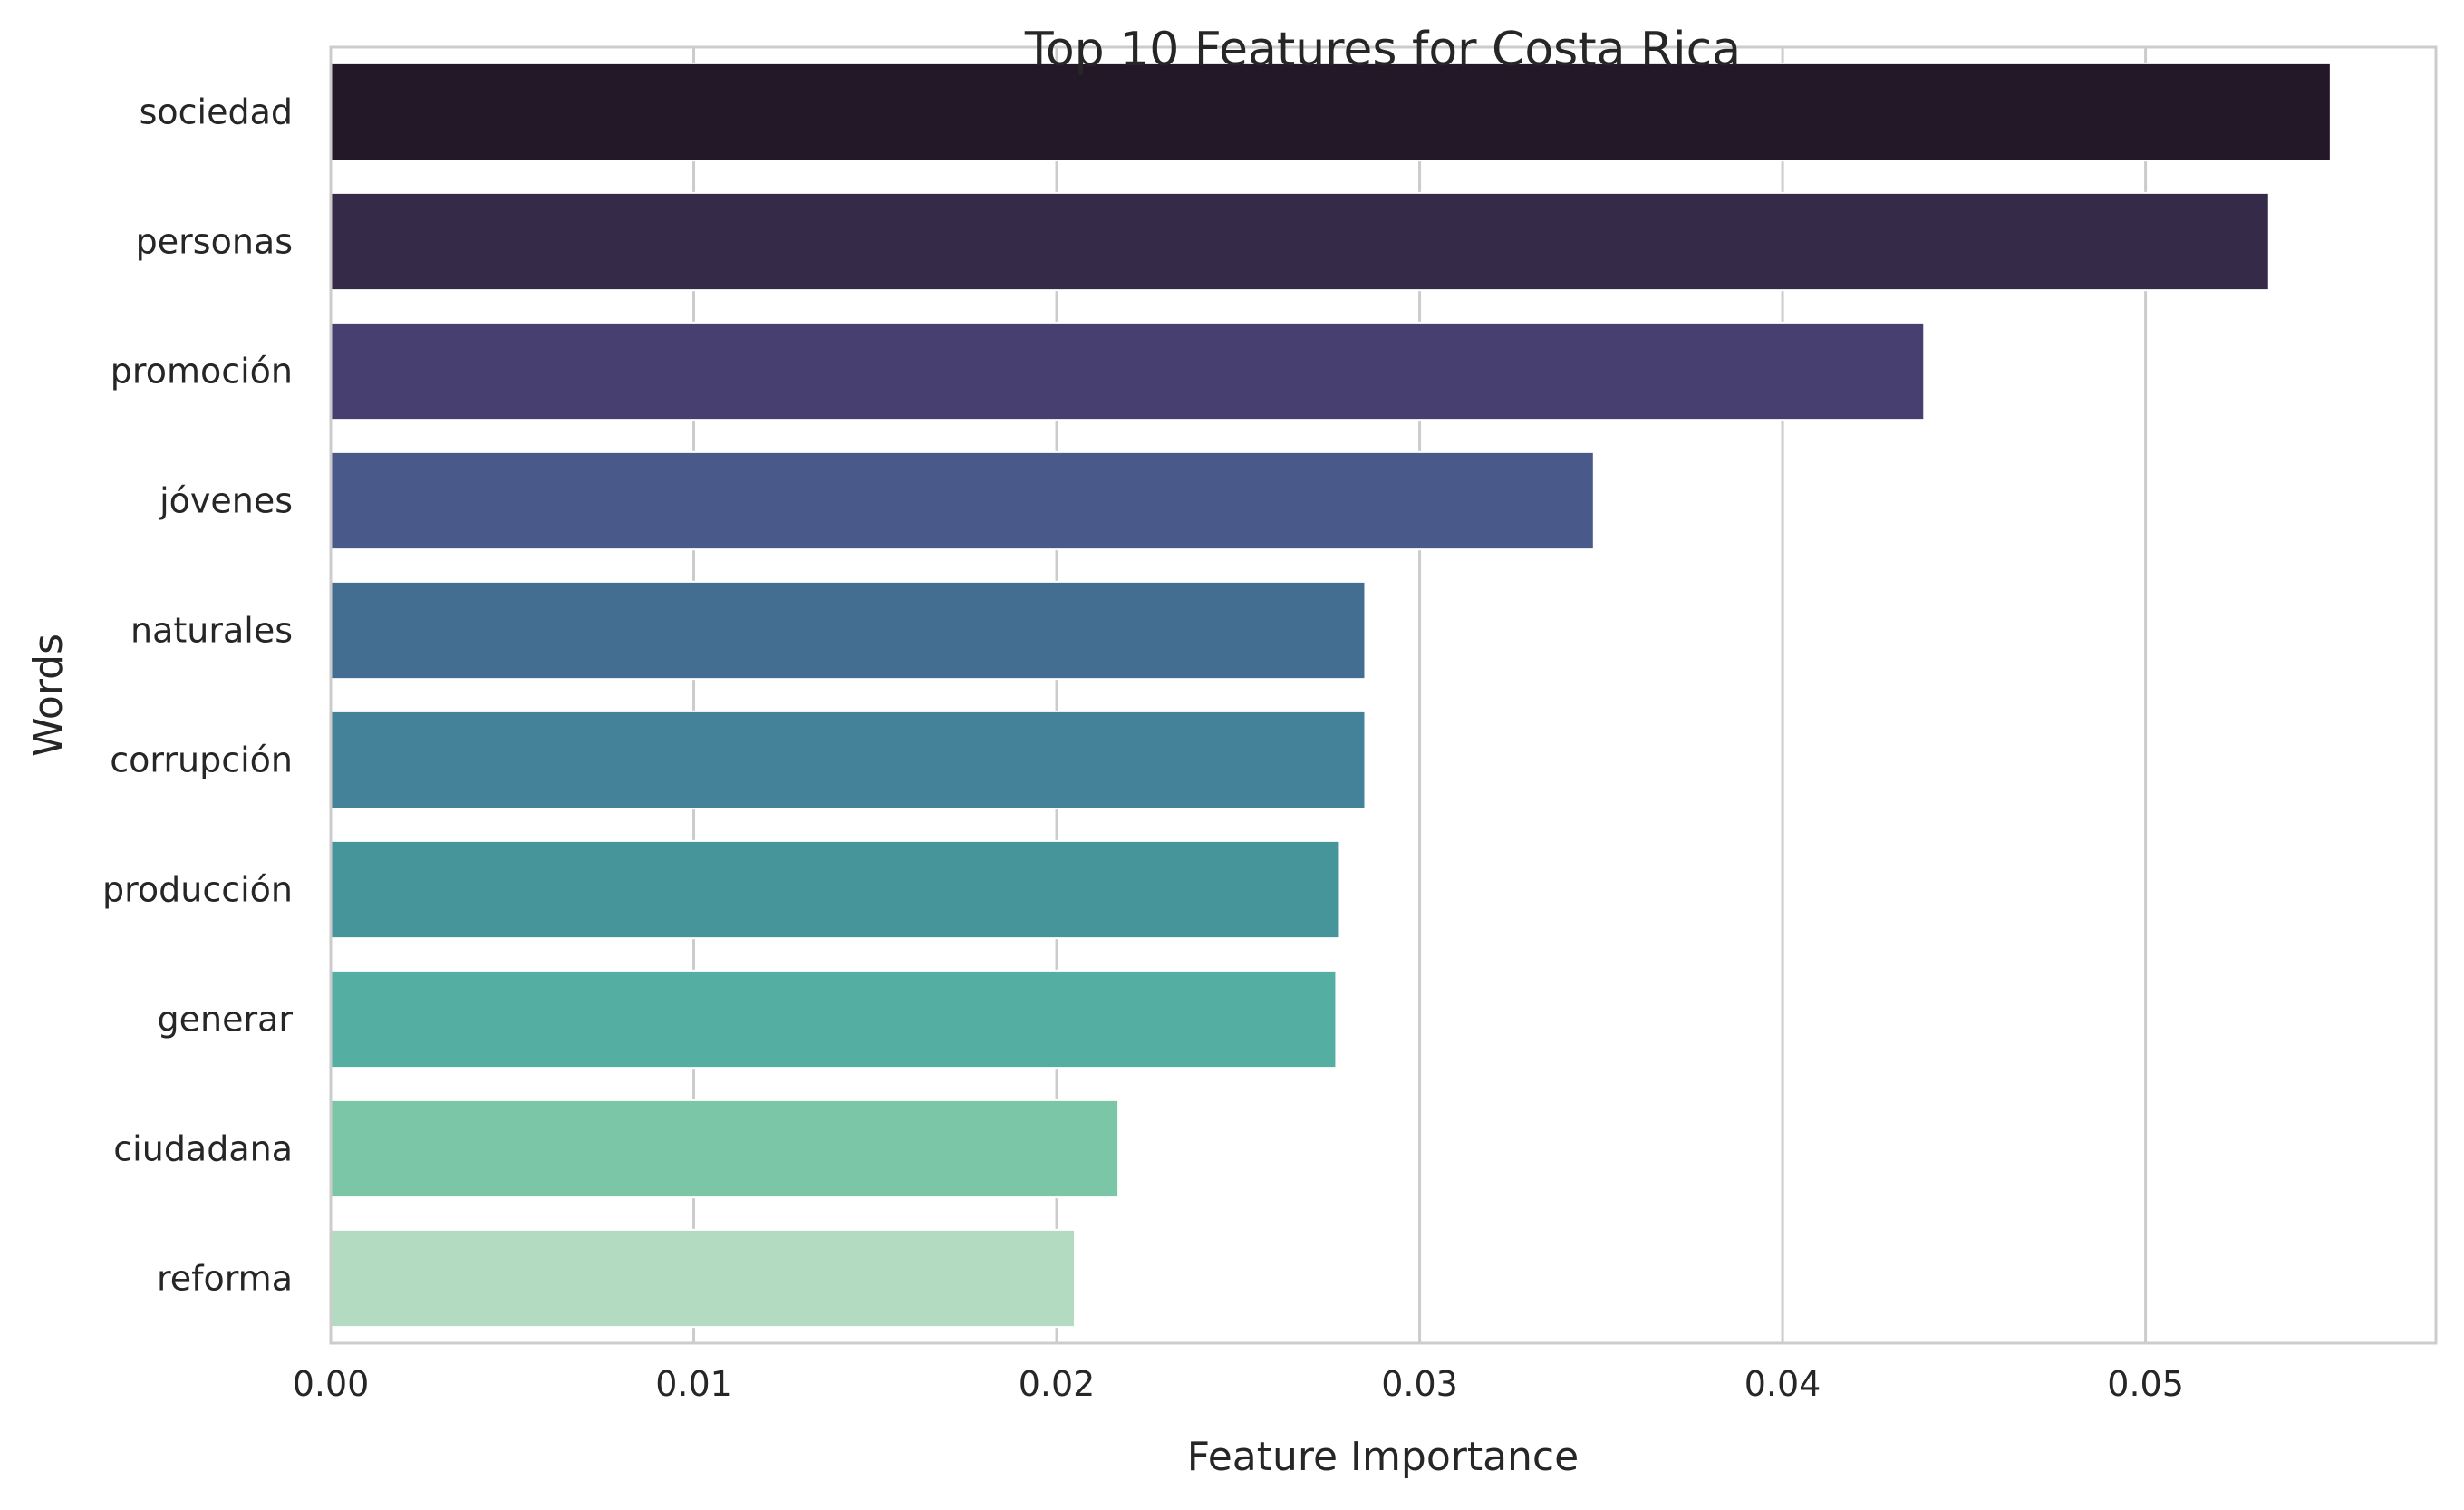  Describe the element at coordinates (48, 695) in the screenshot. I see `y-axis-label: Words` at that location.